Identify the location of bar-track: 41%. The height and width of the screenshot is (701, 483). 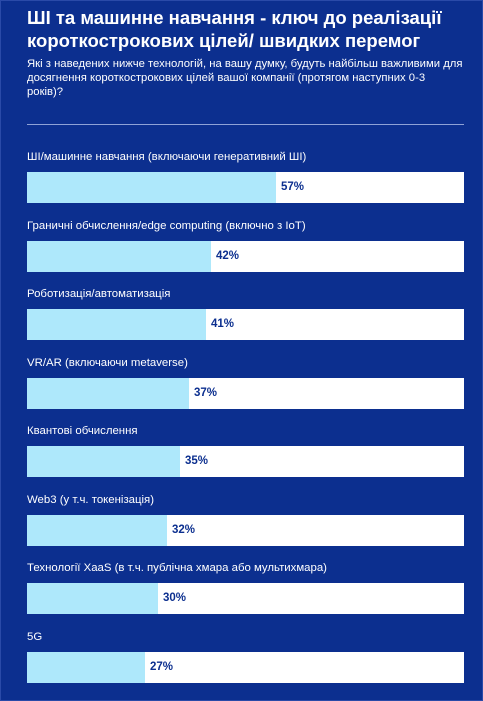
(245, 324).